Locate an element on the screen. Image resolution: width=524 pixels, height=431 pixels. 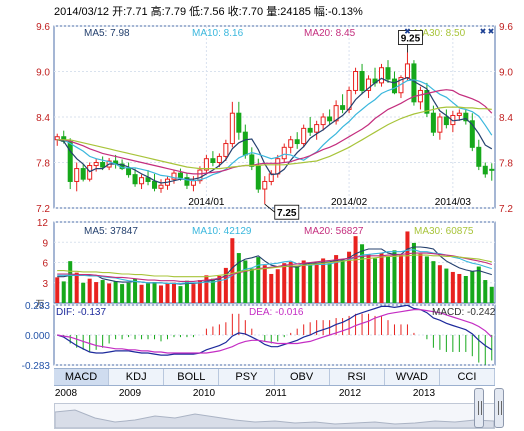
tab-rsi: RSI is located at coordinates (357, 377).